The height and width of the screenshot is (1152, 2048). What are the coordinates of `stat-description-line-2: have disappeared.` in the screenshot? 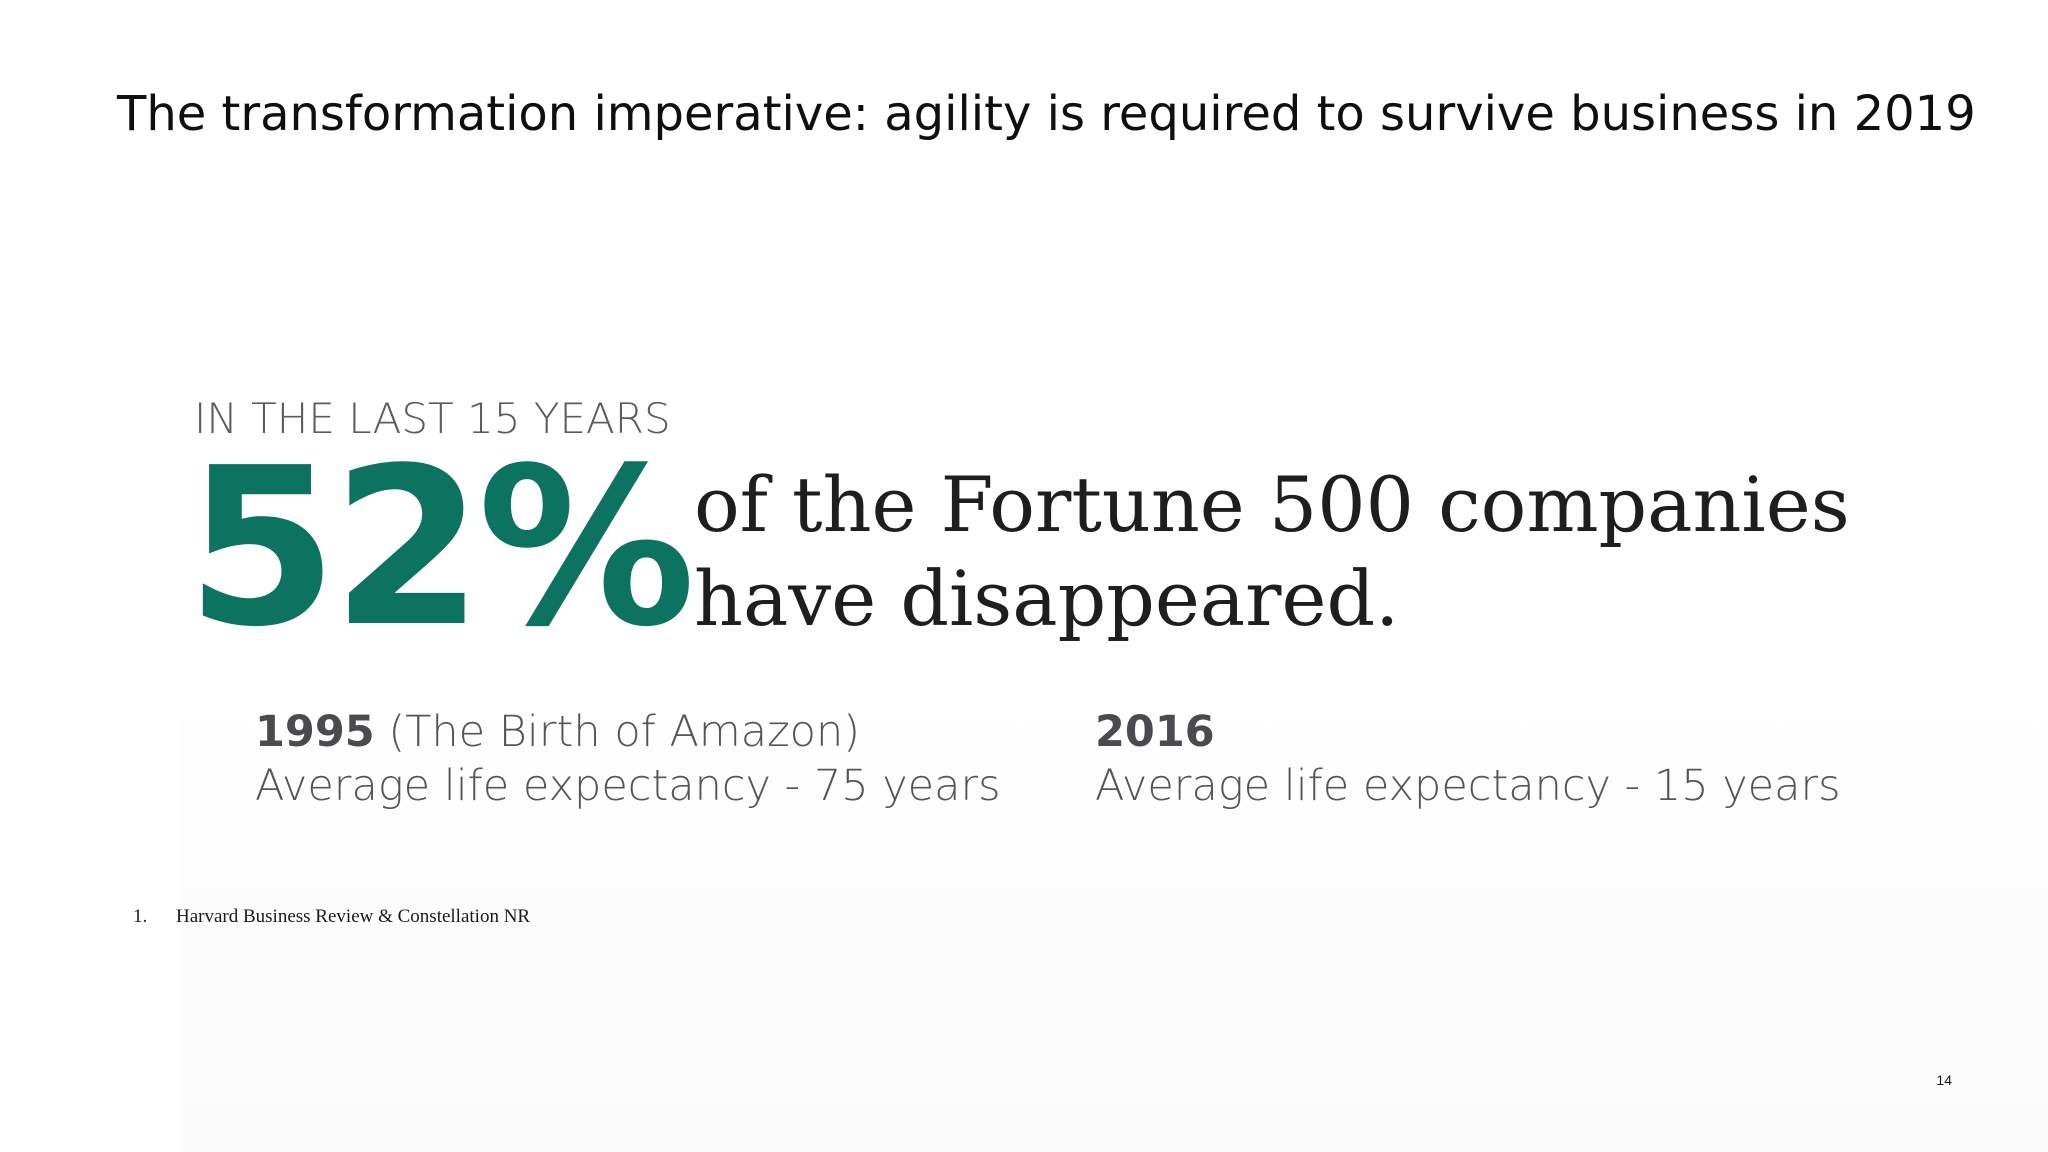 It's located at (1047, 598).